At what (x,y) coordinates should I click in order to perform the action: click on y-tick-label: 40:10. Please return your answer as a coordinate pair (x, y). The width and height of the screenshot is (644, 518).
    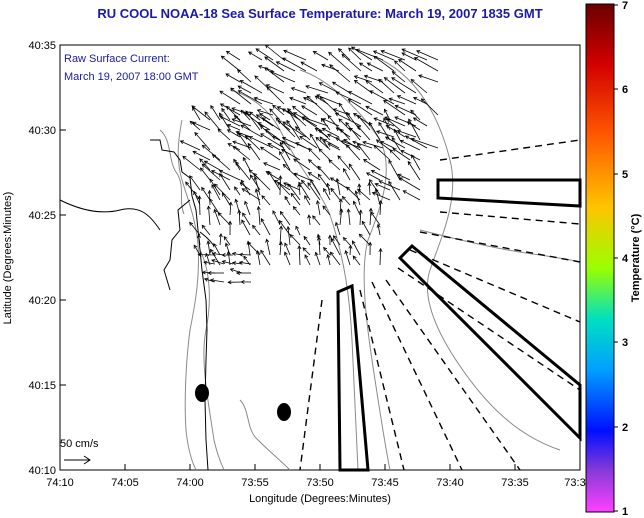
    Looking at the image, I should click on (42, 471).